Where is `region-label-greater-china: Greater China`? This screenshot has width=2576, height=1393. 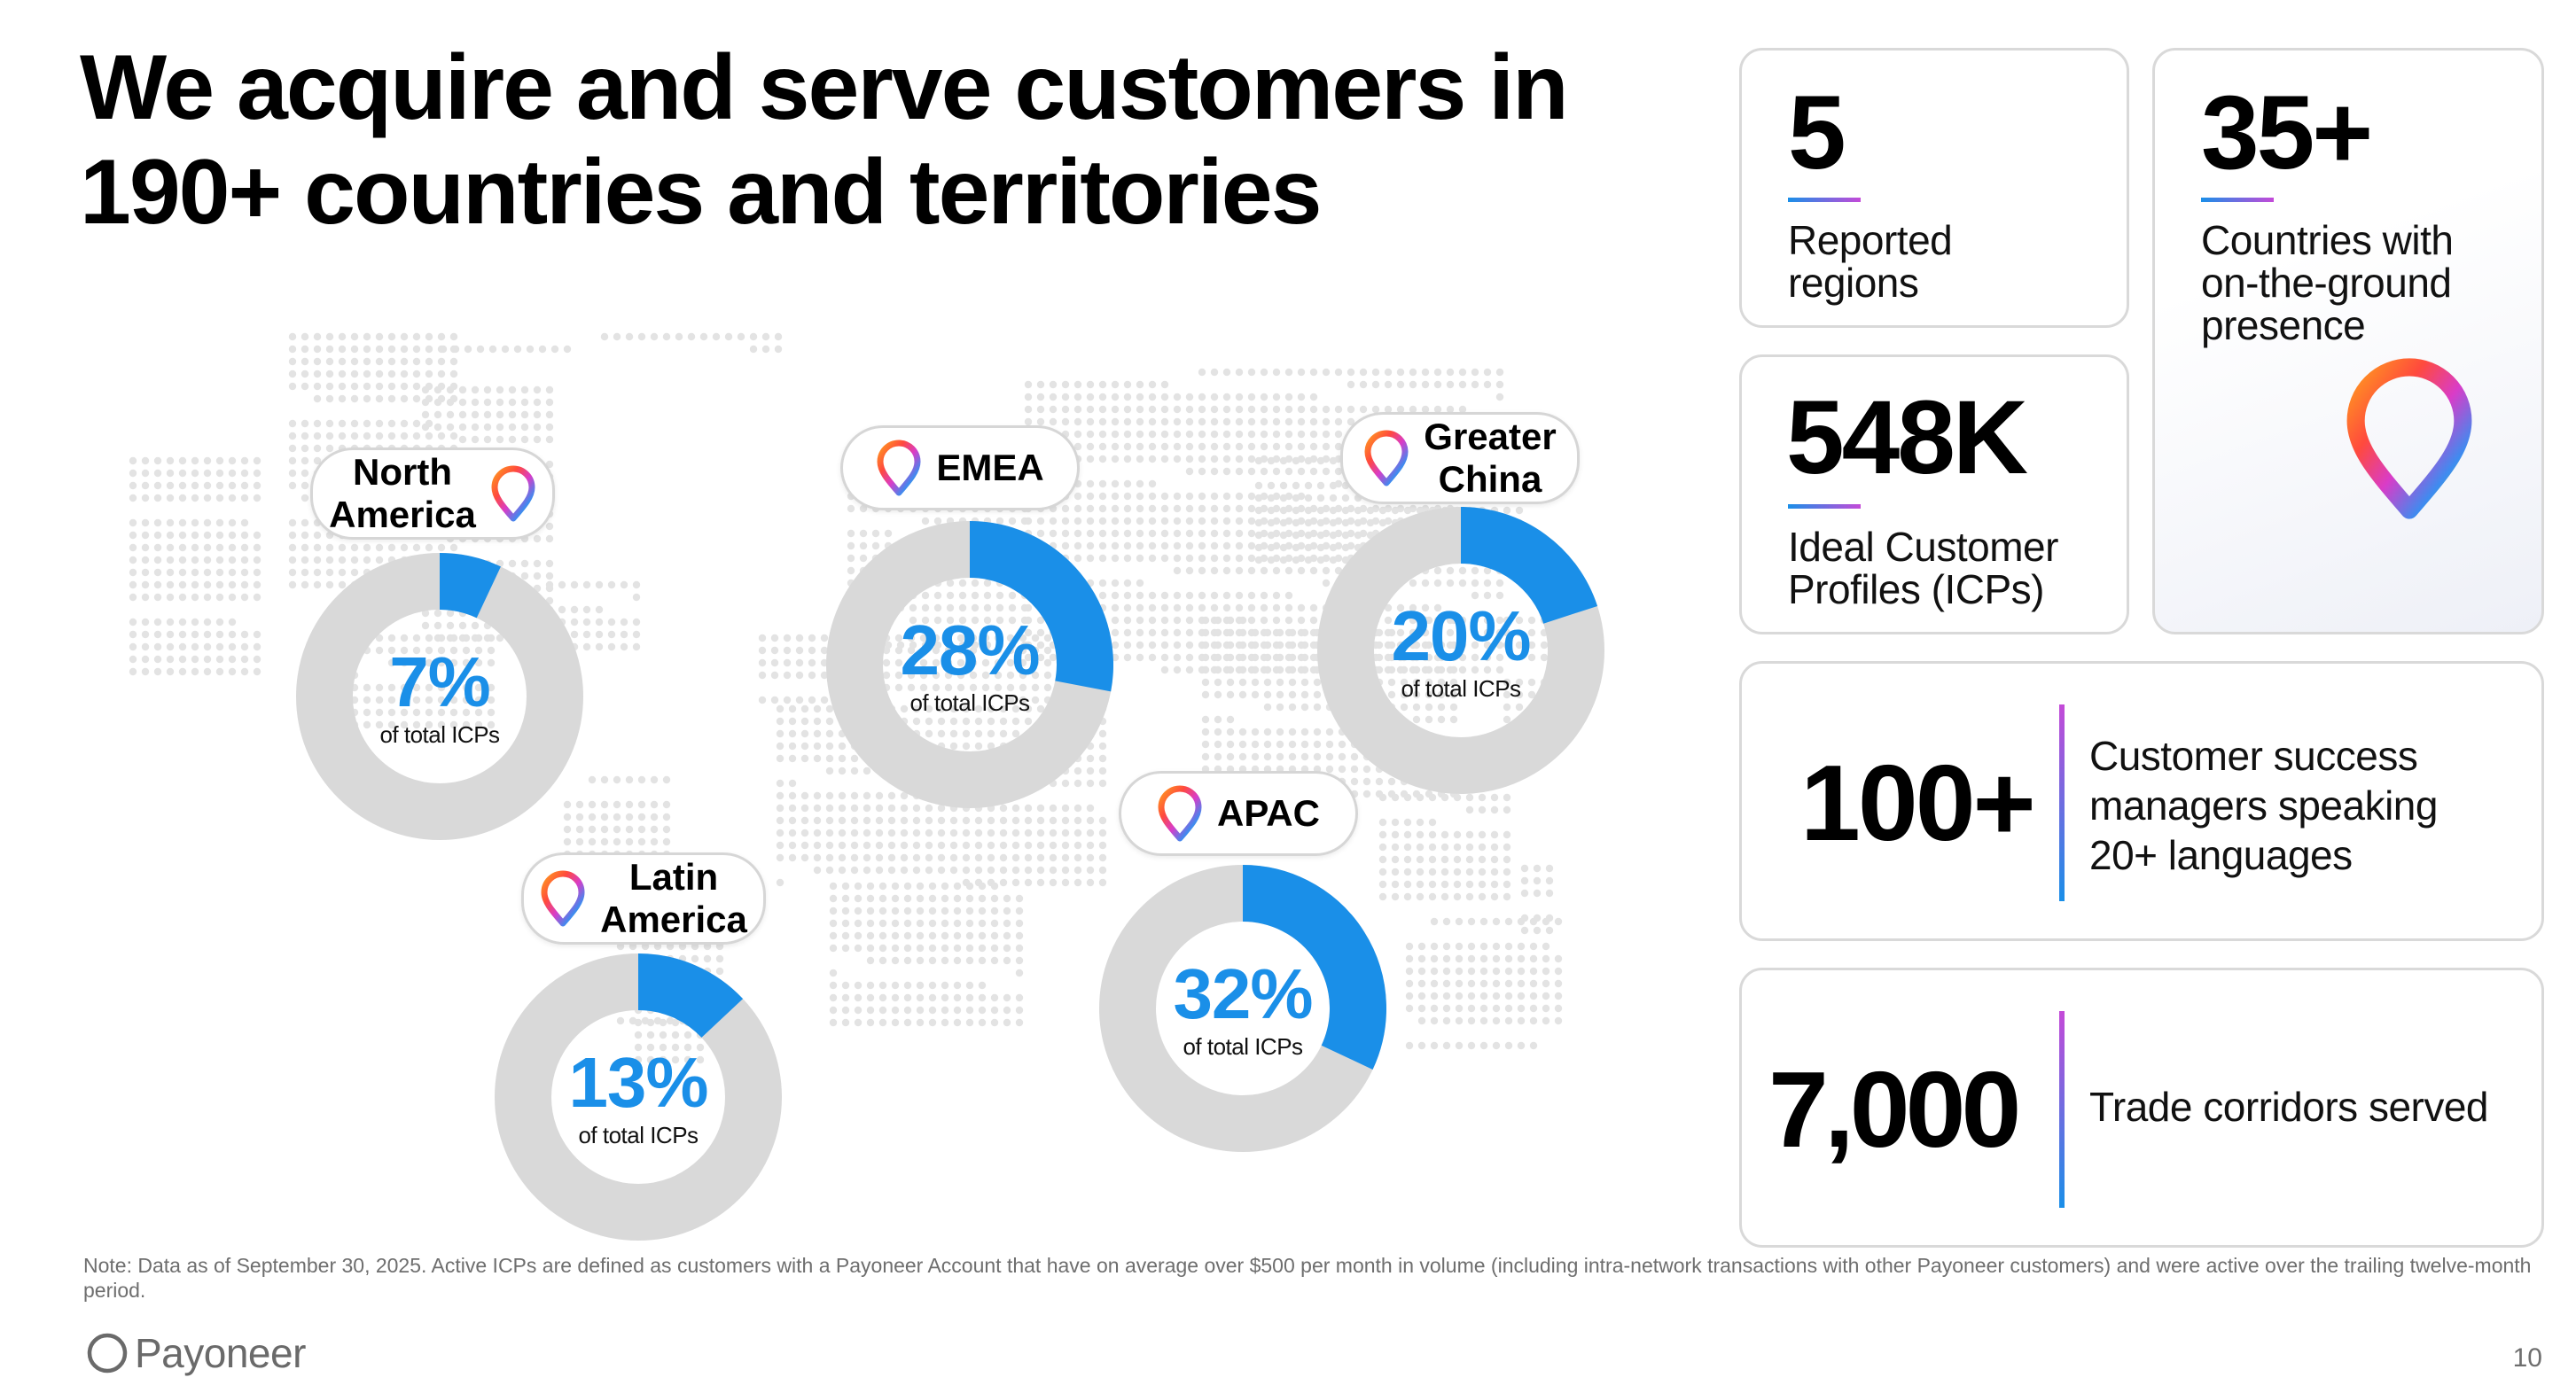
region-label-greater-china: Greater China is located at coordinates (1460, 458).